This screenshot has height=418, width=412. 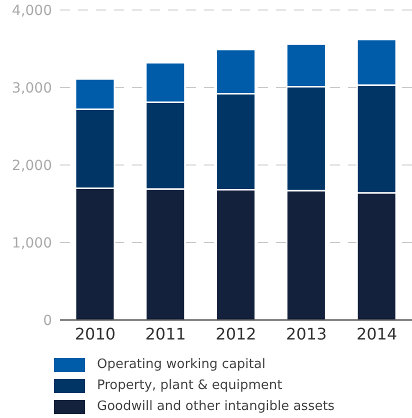 I want to click on legend-label: Property, plant & equipment, so click(x=189, y=385).